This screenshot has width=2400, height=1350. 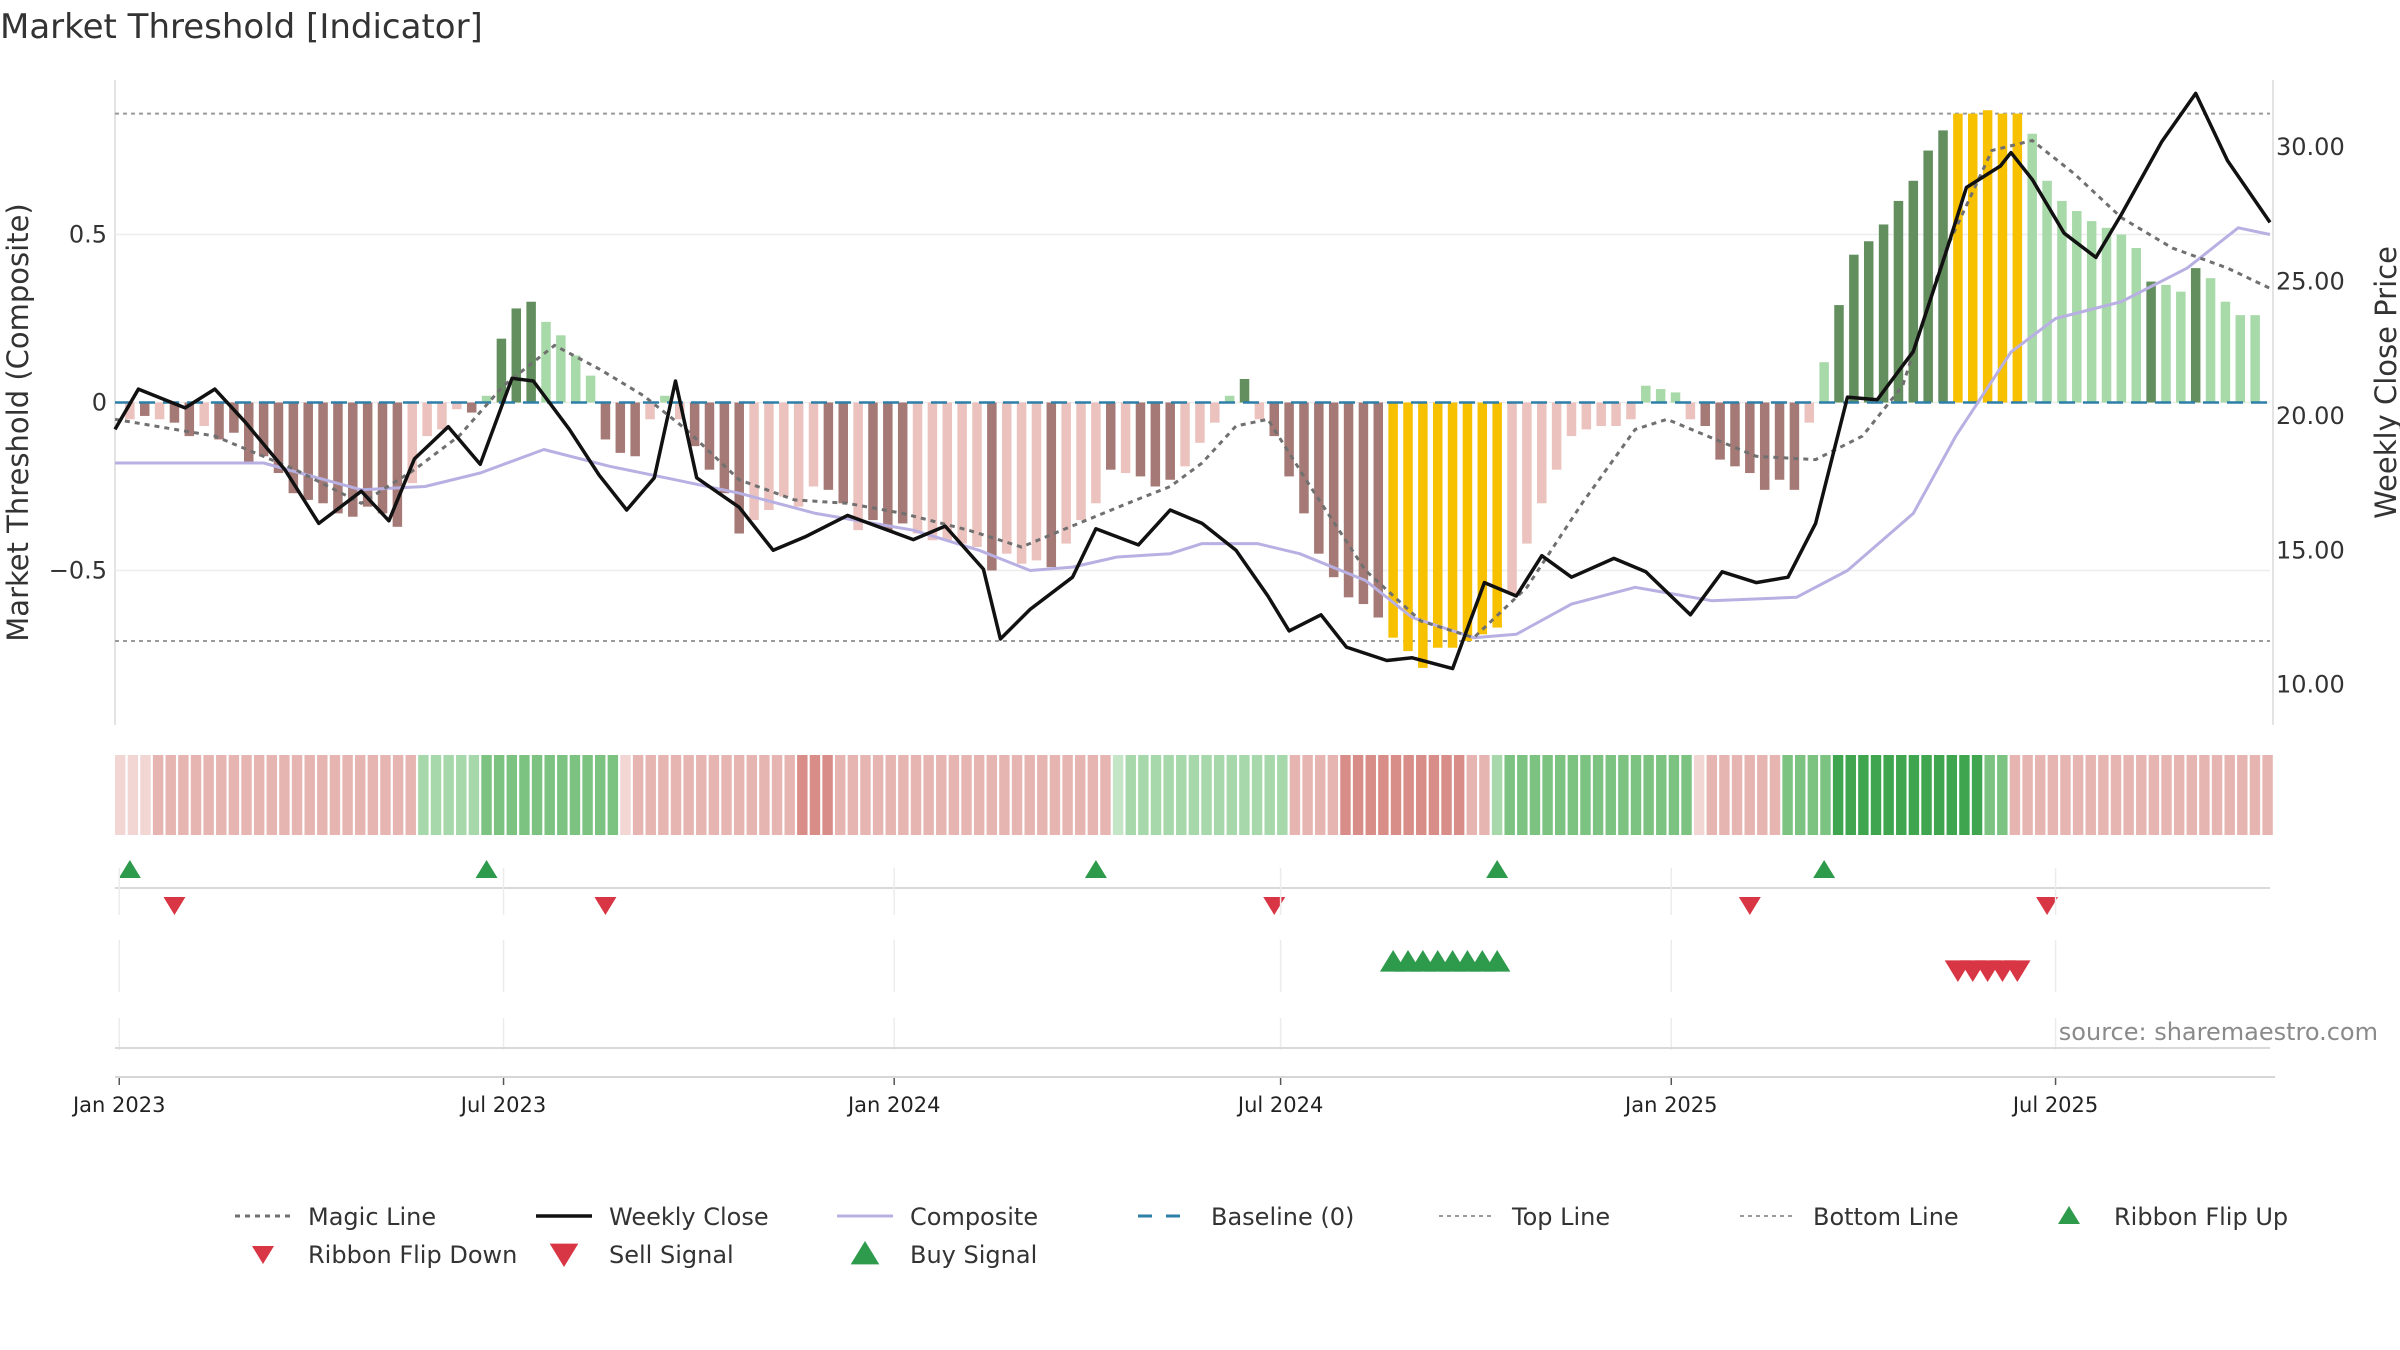 I want to click on legend-item: Bottom Line, so click(x=1849, y=1217).